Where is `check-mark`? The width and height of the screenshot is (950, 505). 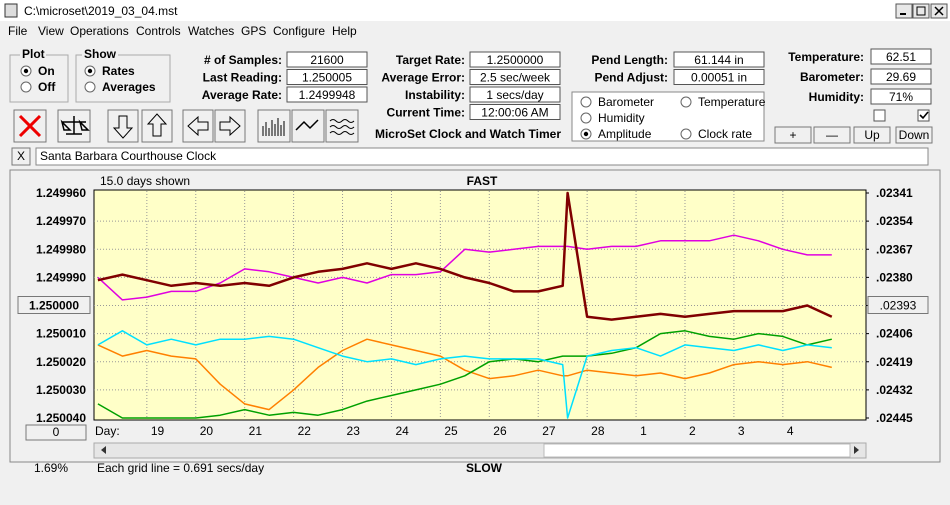
check-mark is located at coordinates (924, 115).